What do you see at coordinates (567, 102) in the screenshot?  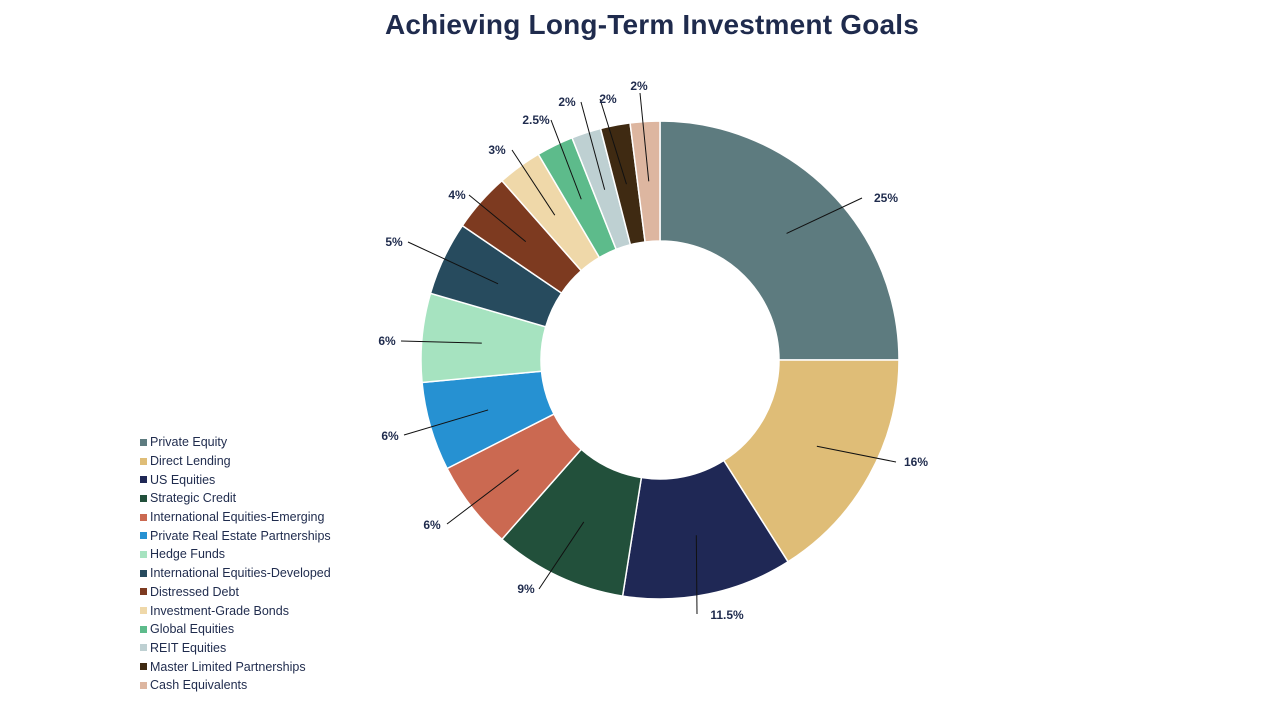 I see `data-label-reit-equities: 2%` at bounding box center [567, 102].